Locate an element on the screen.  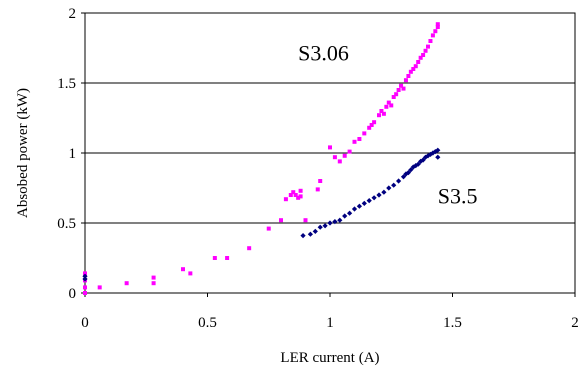
y-tick-label: 1 is located at coordinates (73, 154).